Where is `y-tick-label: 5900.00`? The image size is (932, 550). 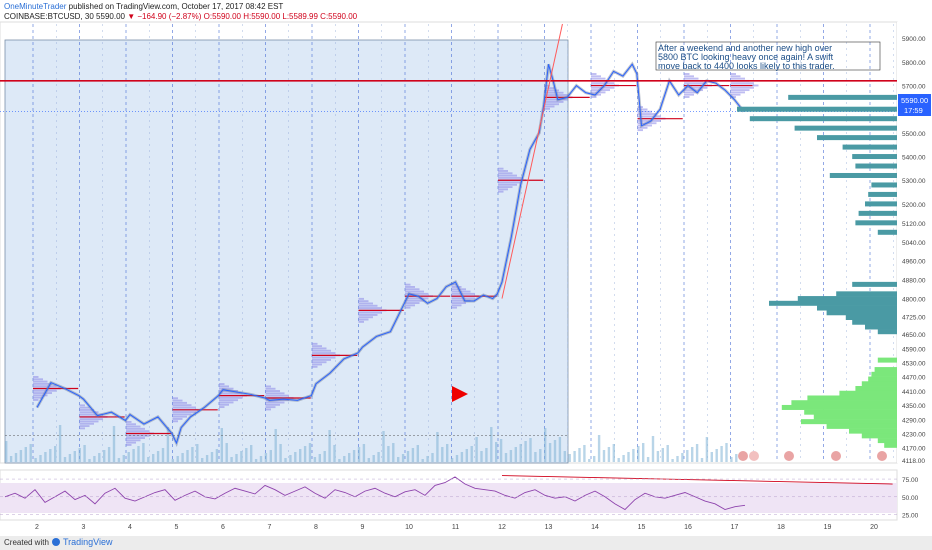 y-tick-label: 5900.00 is located at coordinates (914, 39).